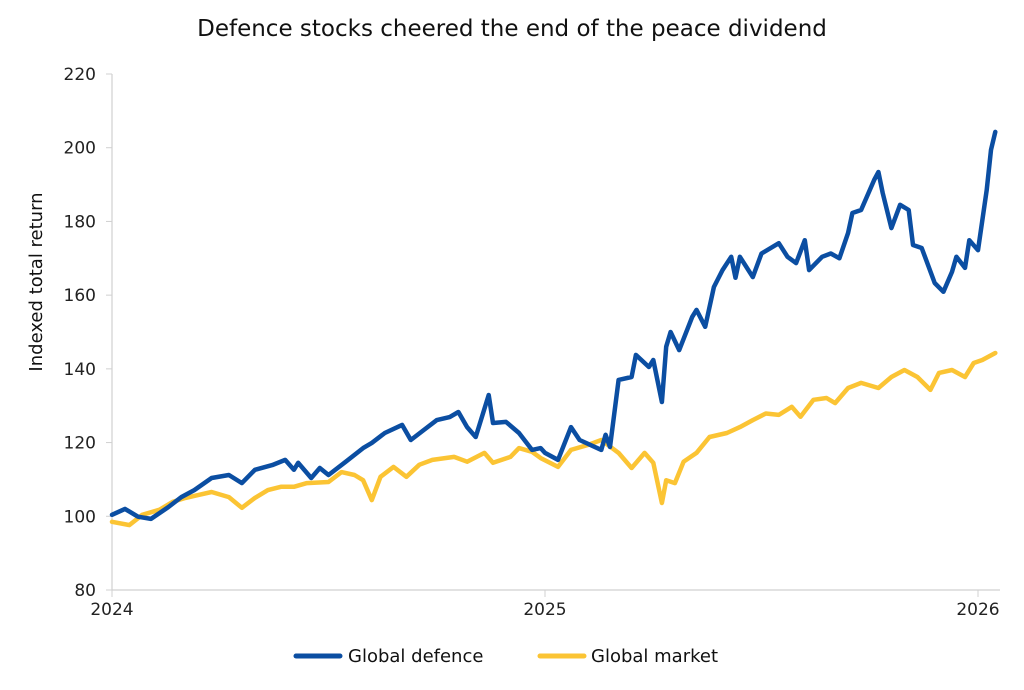 The width and height of the screenshot is (1024, 690). What do you see at coordinates (85, 591) in the screenshot?
I see `y-tick-label: 80` at bounding box center [85, 591].